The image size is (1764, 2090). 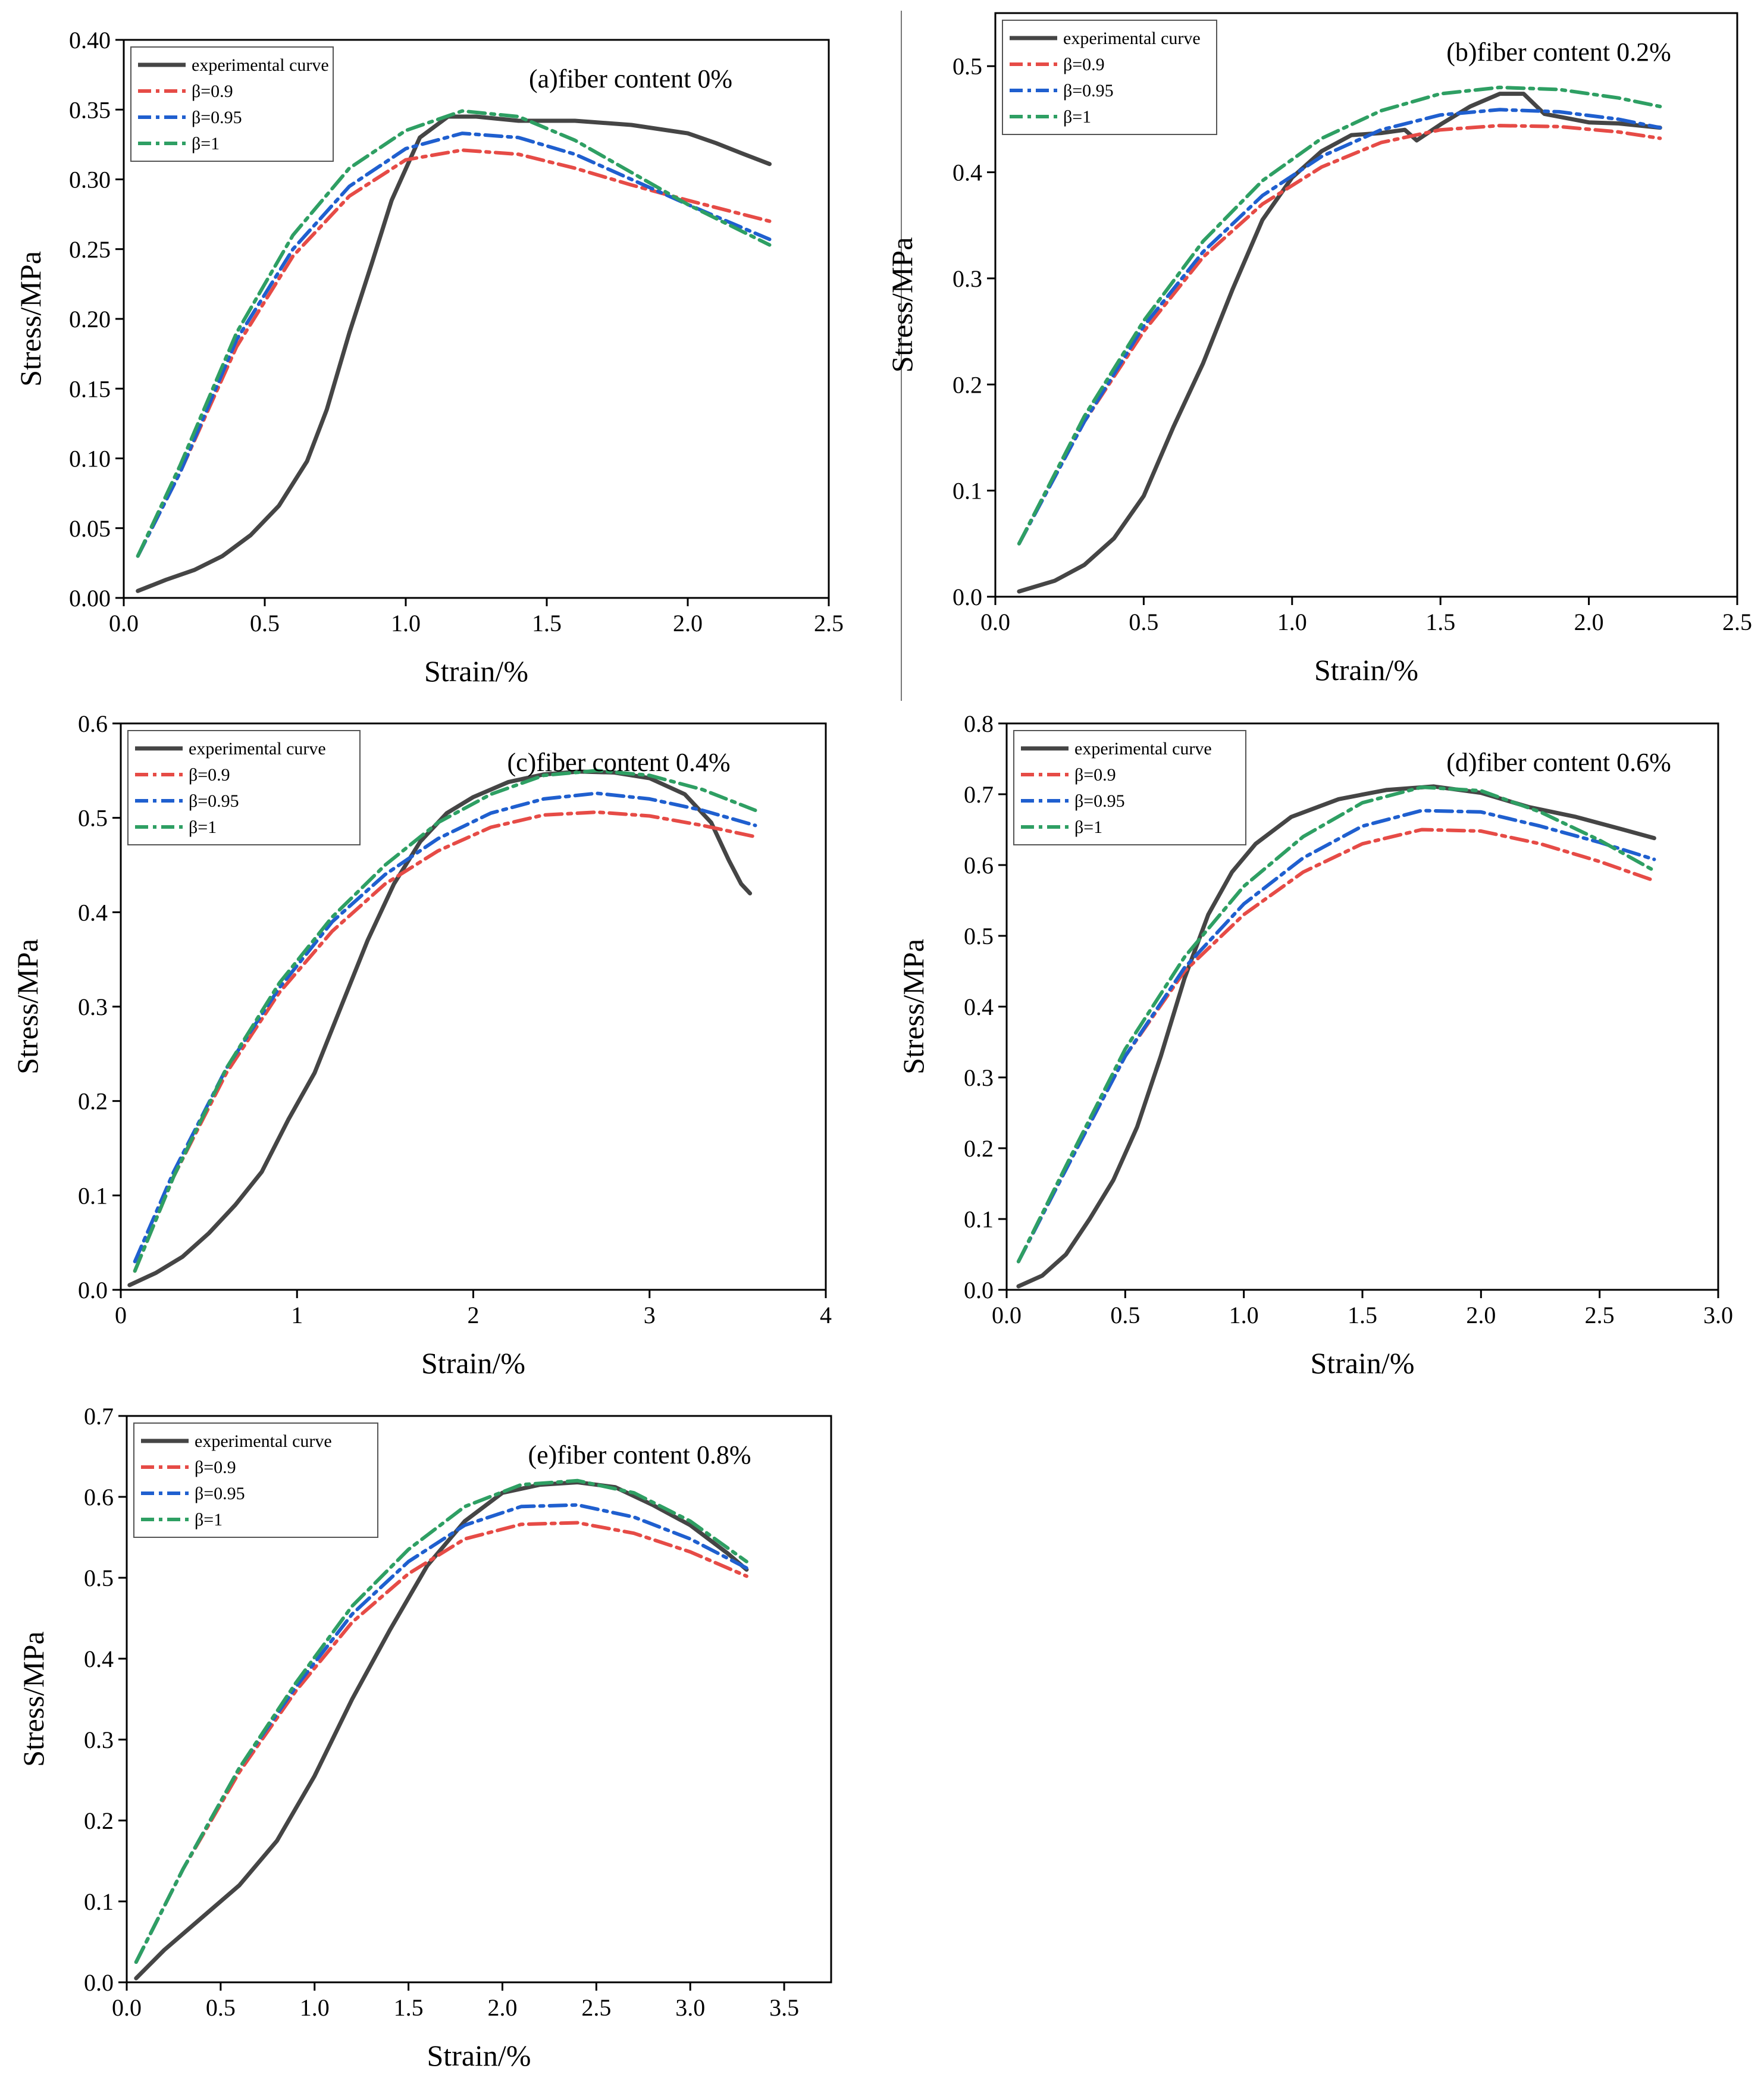 What do you see at coordinates (93, 724) in the screenshot?
I see `y-tick-label: 0.6` at bounding box center [93, 724].